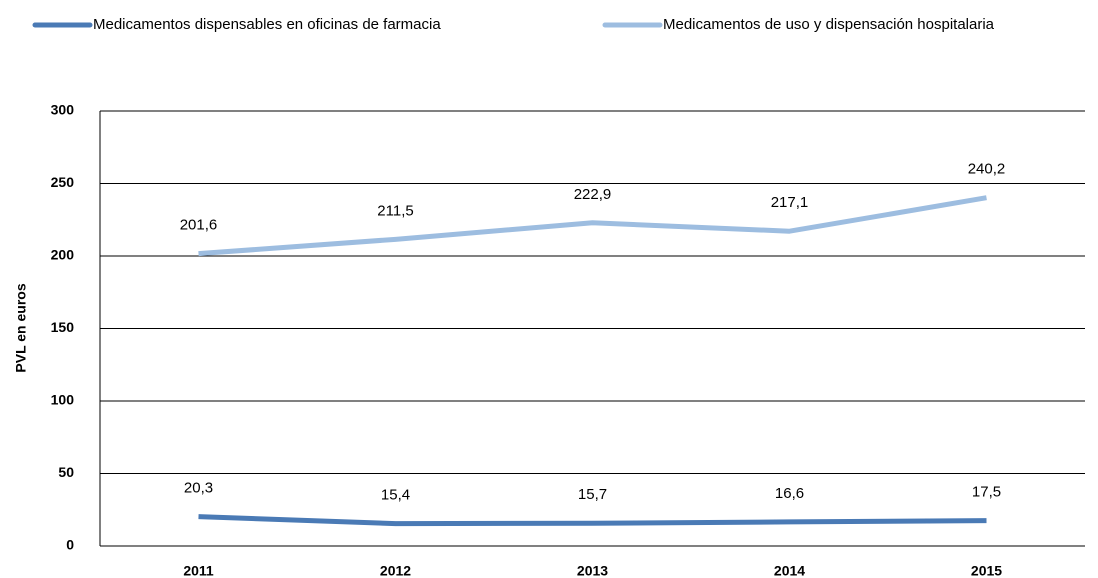 The width and height of the screenshot is (1098, 578). I want to click on x-tick-label: 2011, so click(198, 570).